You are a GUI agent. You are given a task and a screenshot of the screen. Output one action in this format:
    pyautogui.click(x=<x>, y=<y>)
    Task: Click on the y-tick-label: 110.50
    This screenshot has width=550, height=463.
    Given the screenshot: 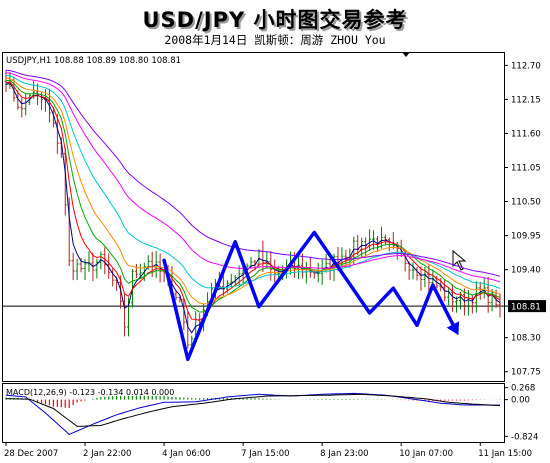 What is the action you would take?
    pyautogui.click(x=526, y=203)
    